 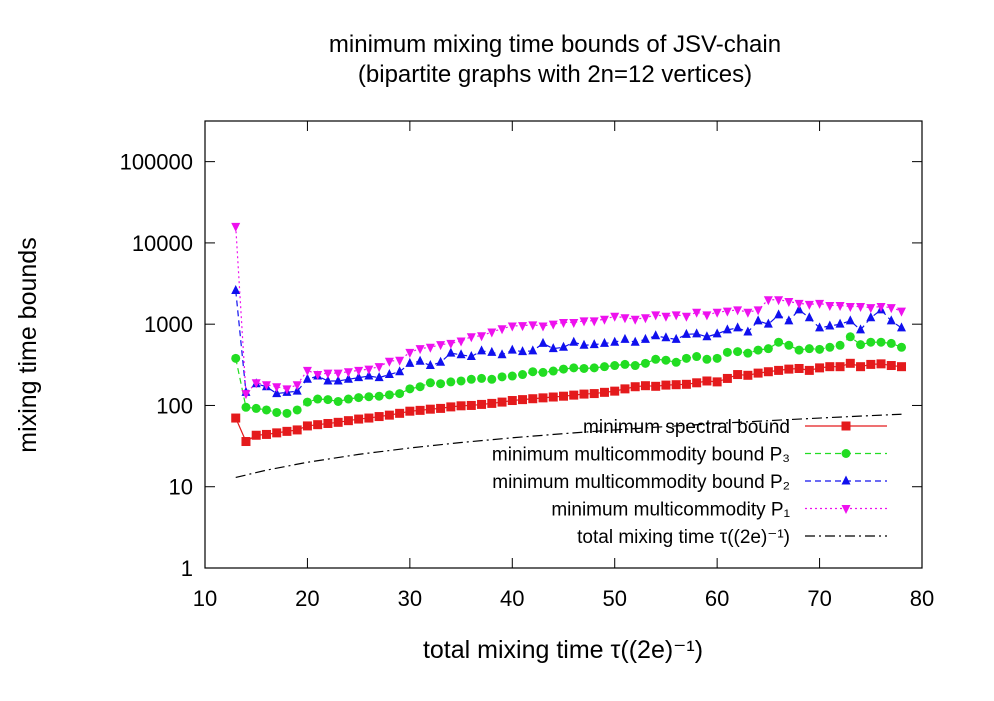 I want to click on legend-label: minimum multicommodity P₁, so click(x=670, y=510).